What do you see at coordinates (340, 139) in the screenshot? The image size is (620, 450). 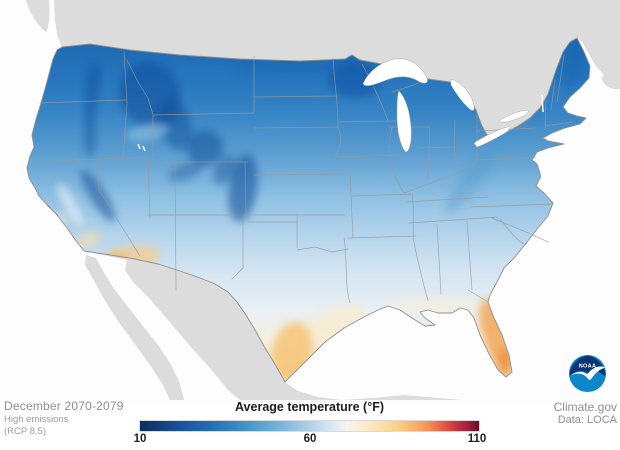 I see `small-water-features` at bounding box center [340, 139].